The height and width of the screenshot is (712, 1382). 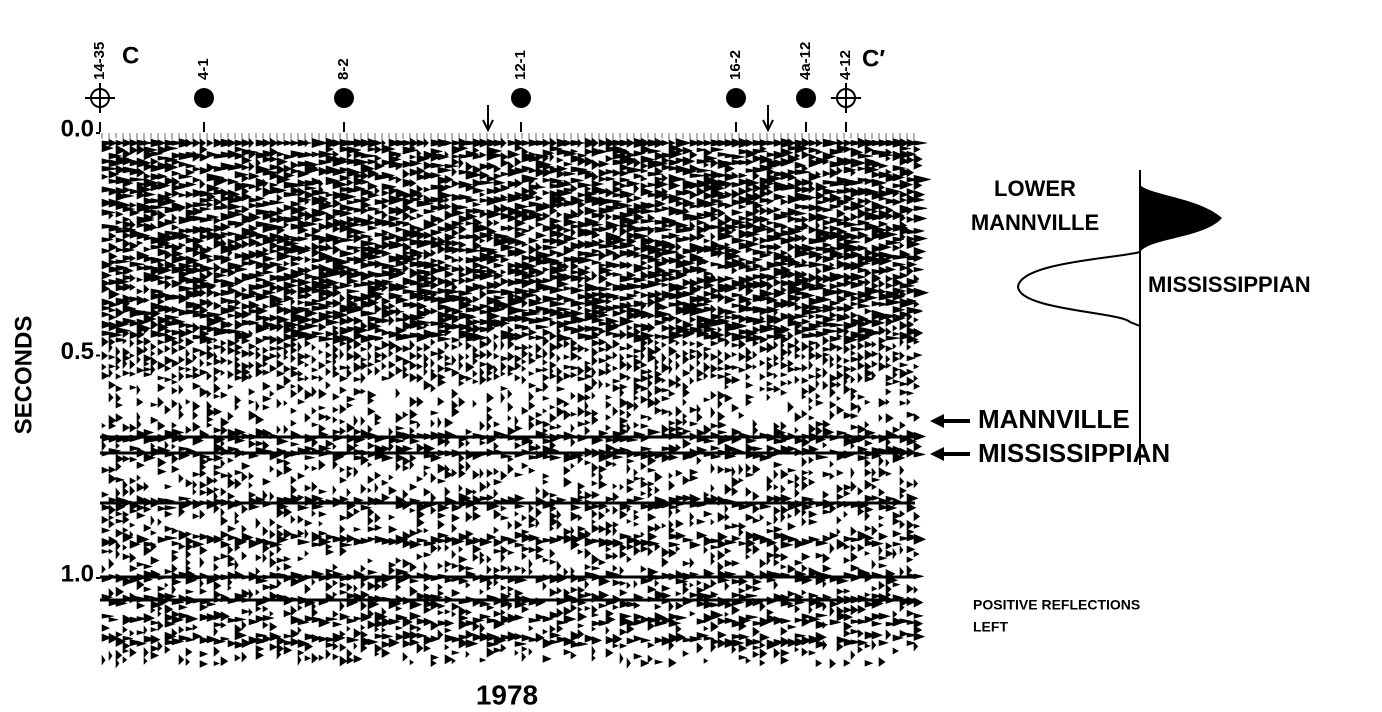 I want to click on wavelet-upper-label: LOWER, so click(x=1035, y=188).